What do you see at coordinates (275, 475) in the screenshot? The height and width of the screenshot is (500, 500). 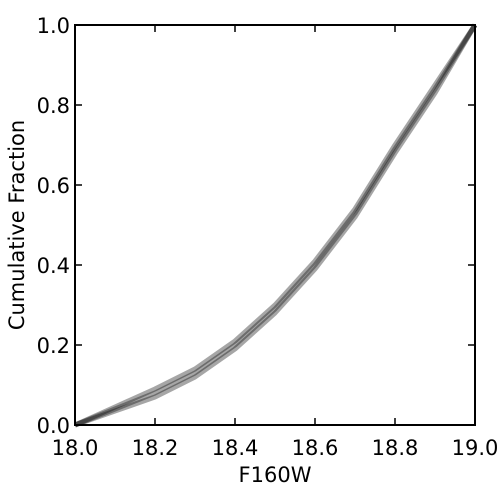 I see `x-axis-label: F160W` at bounding box center [275, 475].